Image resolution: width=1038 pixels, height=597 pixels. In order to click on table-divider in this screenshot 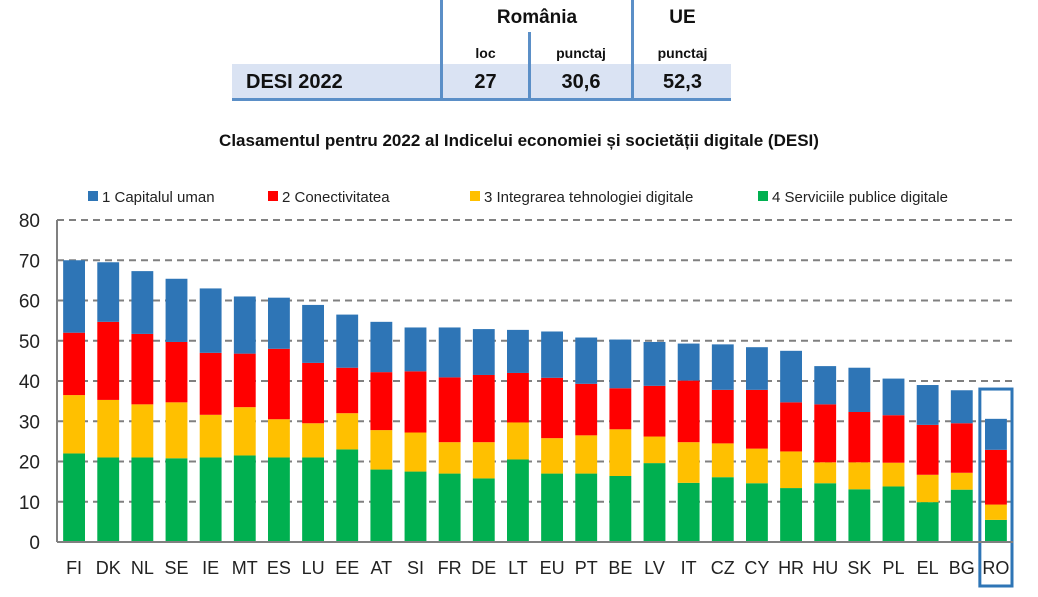, I will do `click(529, 66)`.